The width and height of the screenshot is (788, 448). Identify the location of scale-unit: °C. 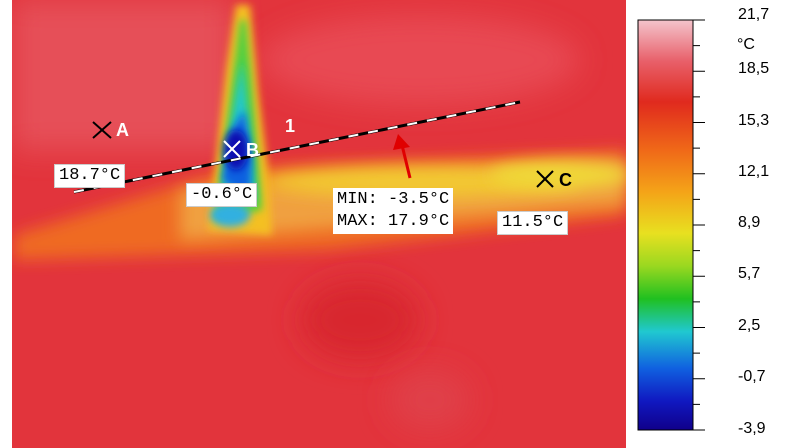
(746, 44).